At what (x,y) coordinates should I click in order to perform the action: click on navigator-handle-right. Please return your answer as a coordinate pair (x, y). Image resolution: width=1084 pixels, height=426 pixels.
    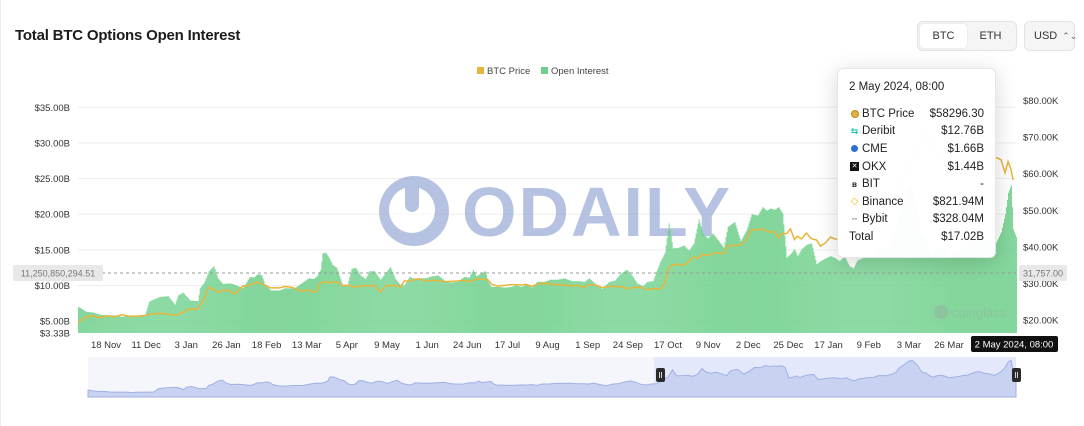
    Looking at the image, I should click on (1016, 375).